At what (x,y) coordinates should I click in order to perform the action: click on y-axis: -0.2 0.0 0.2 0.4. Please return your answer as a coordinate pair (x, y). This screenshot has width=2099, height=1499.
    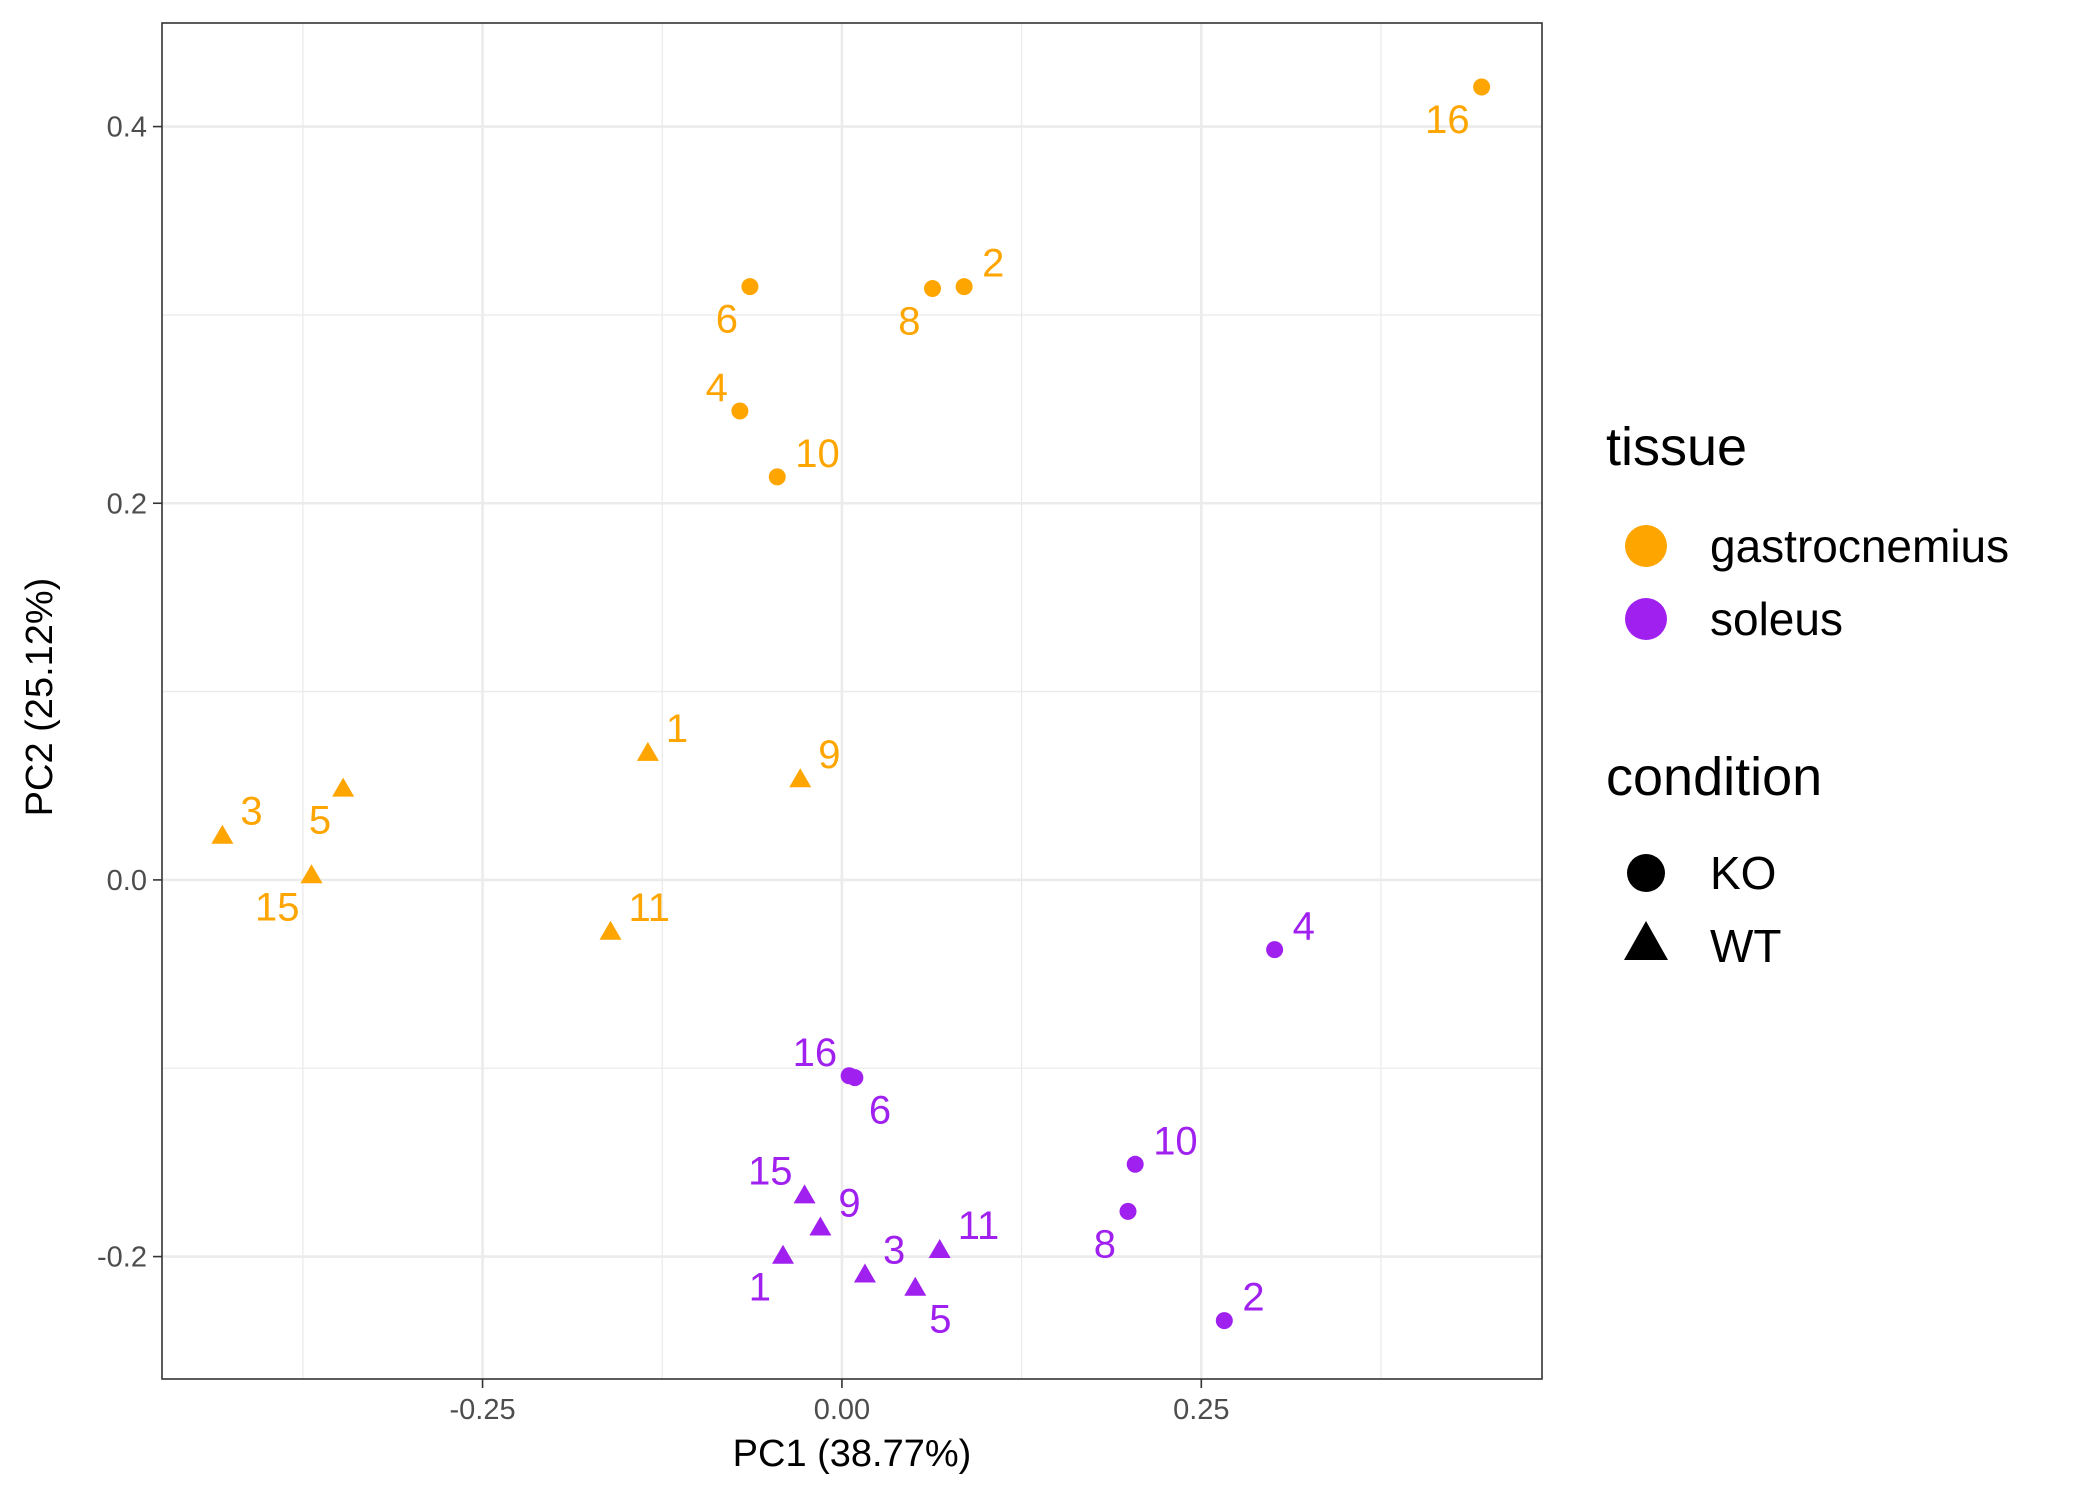
    Looking at the image, I should click on (129, 693).